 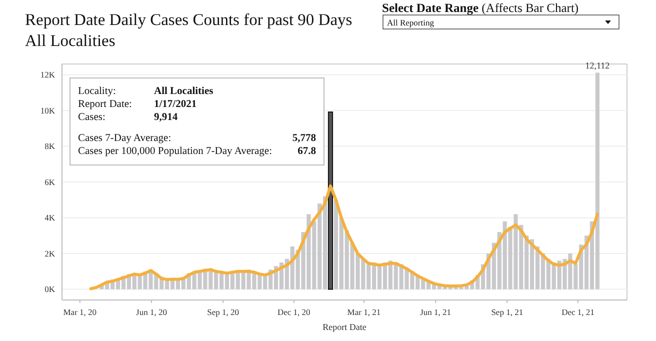 What do you see at coordinates (294, 312) in the screenshot?
I see `x-tick-label: Dec 1, 20` at bounding box center [294, 312].